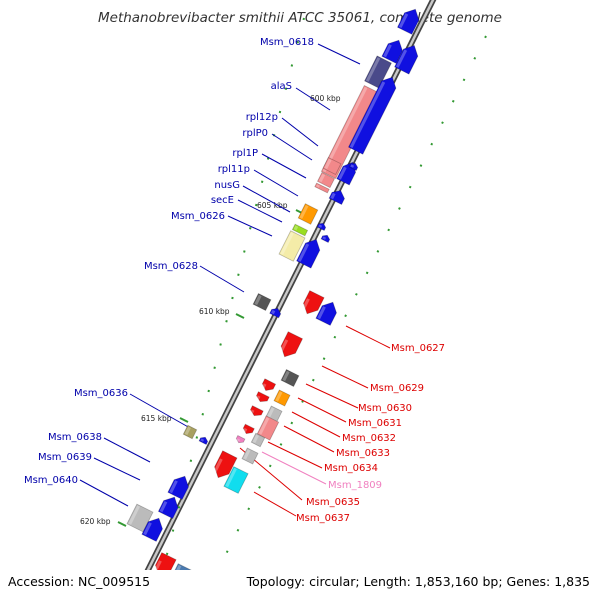 This screenshot has height=600, width=600. What do you see at coordinates (234, 169) in the screenshot?
I see `gene-label-rpl11p: rpl11p` at bounding box center [234, 169].